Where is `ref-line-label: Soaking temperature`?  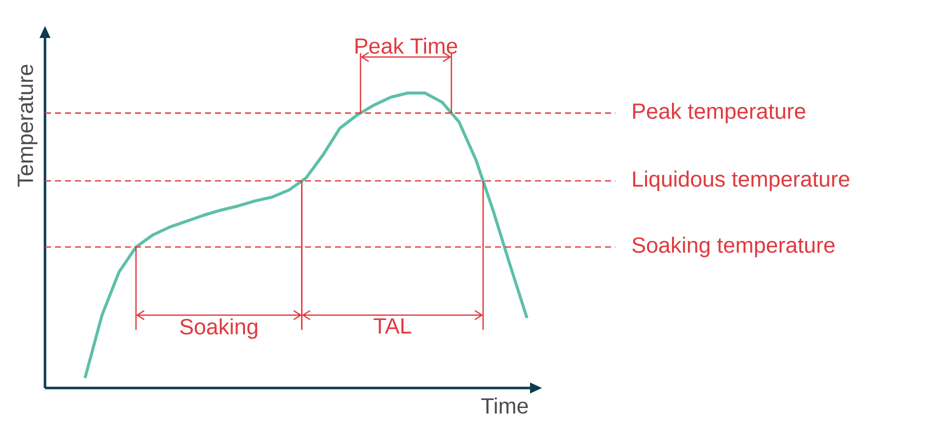
ref-line-label: Soaking temperature is located at coordinates (733, 247).